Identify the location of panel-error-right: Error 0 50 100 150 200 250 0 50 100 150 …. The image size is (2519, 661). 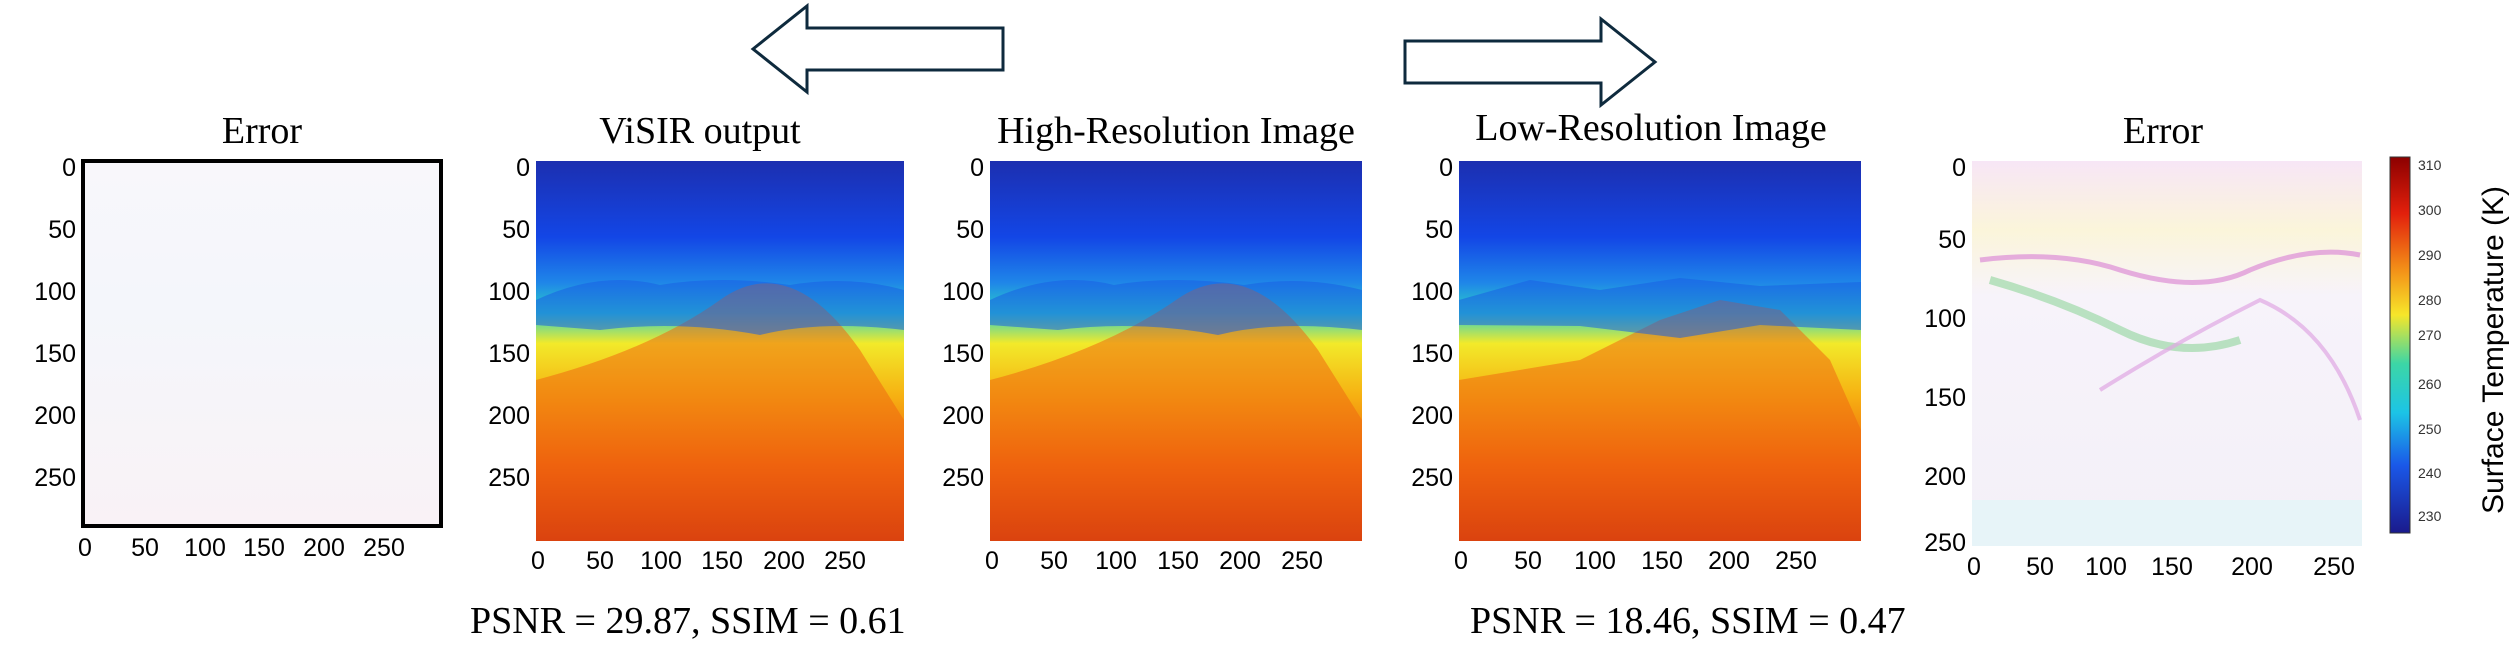
(2143, 345).